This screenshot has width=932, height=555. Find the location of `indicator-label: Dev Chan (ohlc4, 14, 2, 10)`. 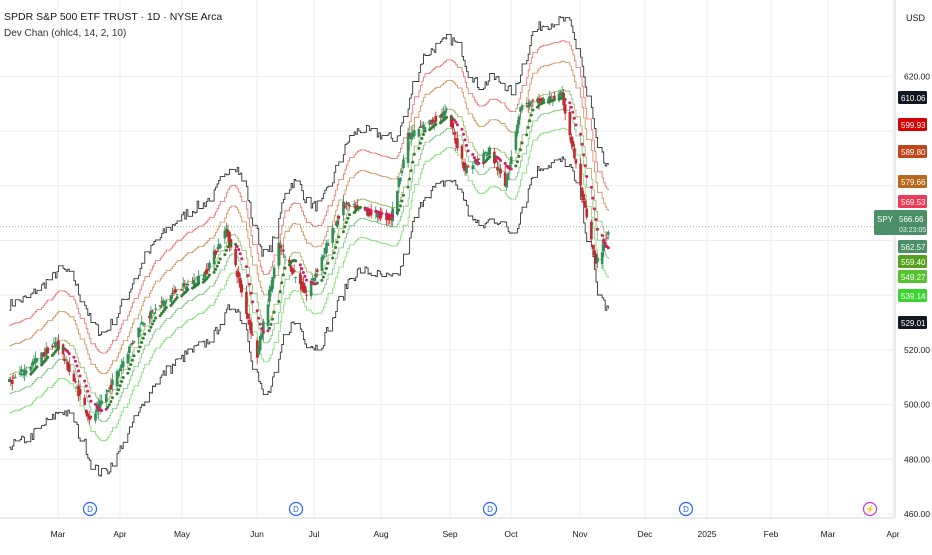

indicator-label: Dev Chan (ohlc4, 14, 2, 10) is located at coordinates (65, 33).